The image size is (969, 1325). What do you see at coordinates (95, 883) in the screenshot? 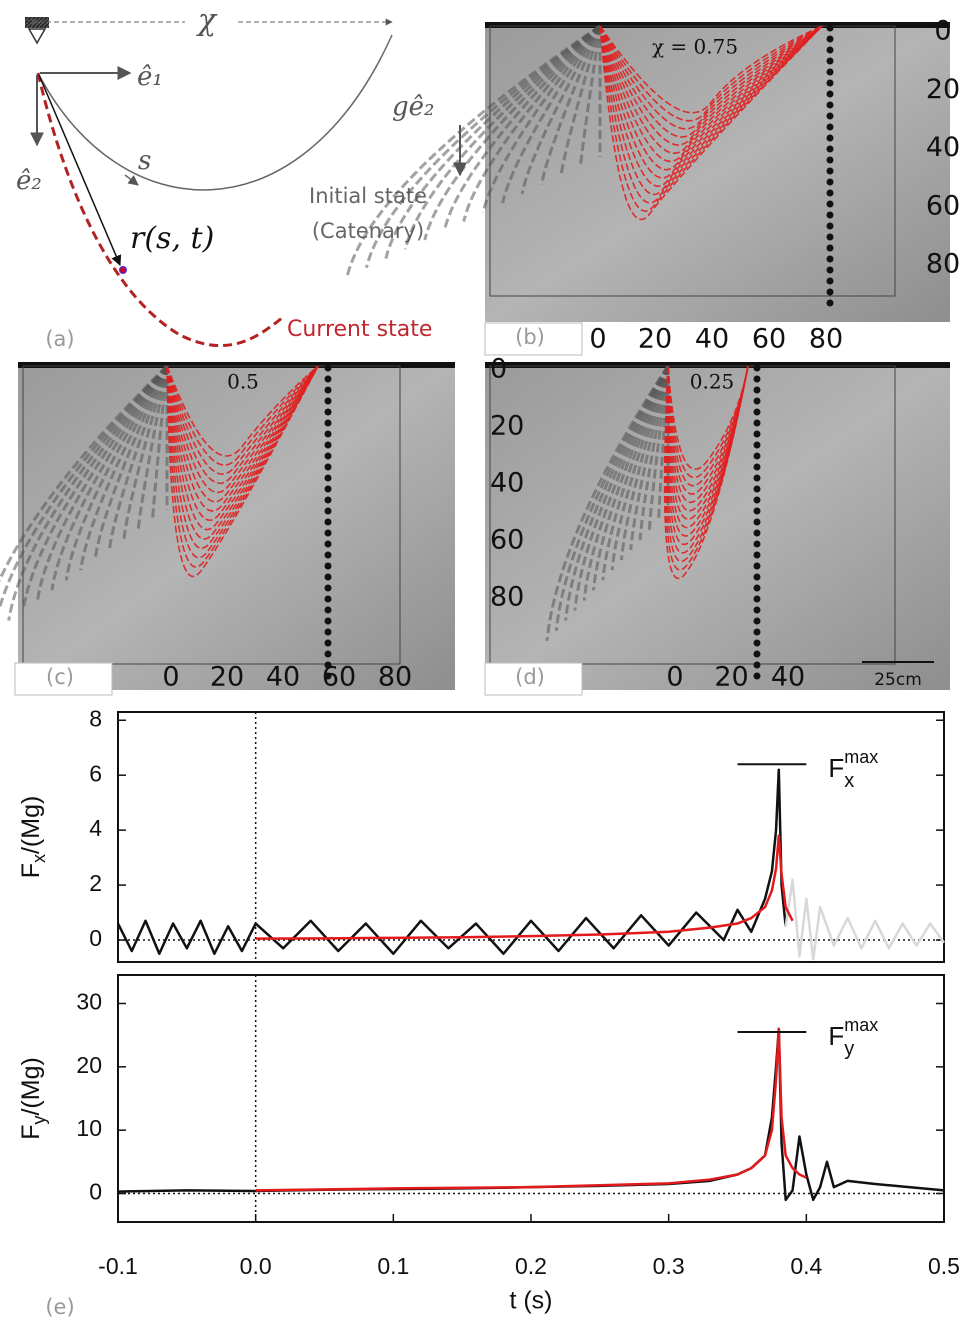
I see `y-tick-label: 2` at bounding box center [95, 883].